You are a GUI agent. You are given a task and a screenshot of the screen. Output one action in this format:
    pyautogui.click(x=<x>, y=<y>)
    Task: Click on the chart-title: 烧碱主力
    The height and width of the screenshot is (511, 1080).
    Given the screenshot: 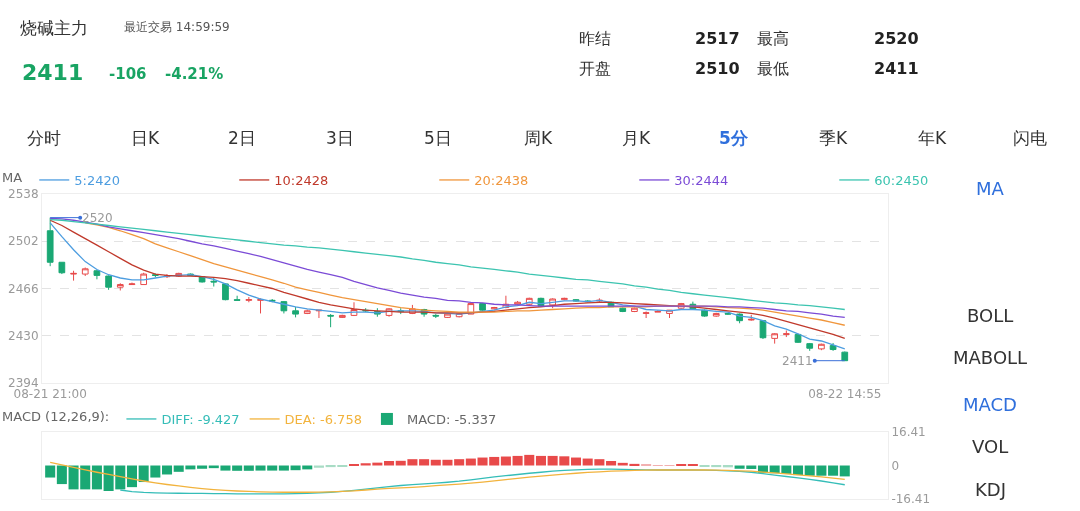 What is the action you would take?
    pyautogui.click(x=54, y=27)
    